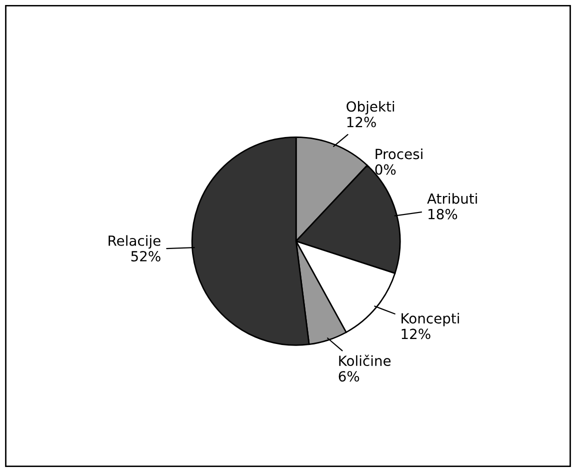 This screenshot has width=576, height=472. I want to click on data-label: 52%, so click(145, 256).